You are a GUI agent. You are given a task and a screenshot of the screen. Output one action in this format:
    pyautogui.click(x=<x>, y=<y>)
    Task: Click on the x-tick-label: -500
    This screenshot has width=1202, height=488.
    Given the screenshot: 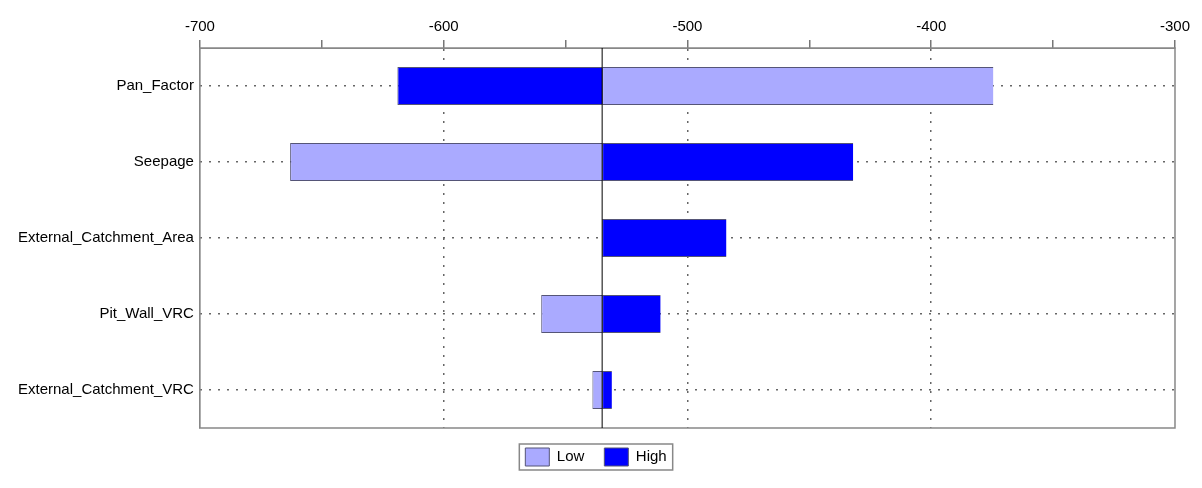 What is the action you would take?
    pyautogui.click(x=687, y=26)
    